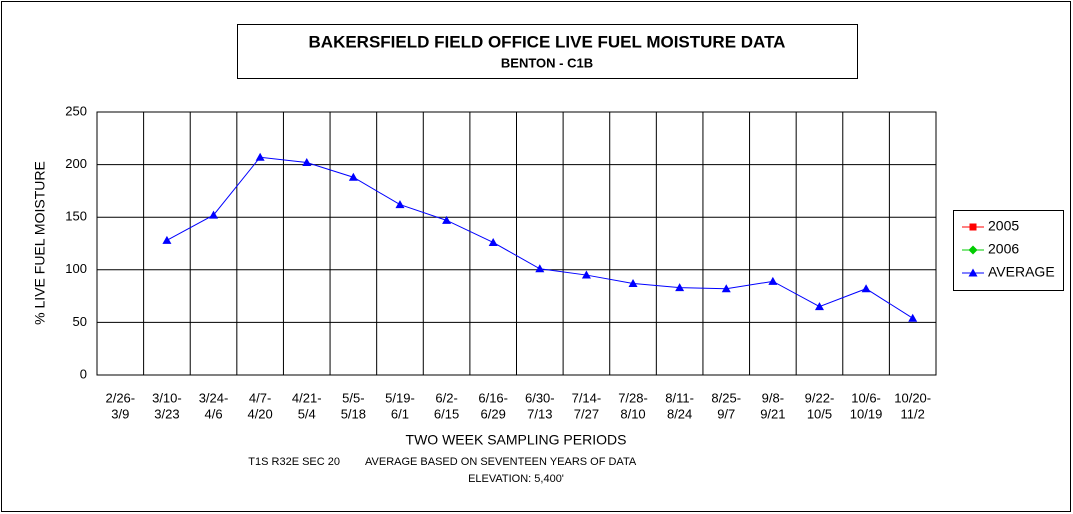 The width and height of the screenshot is (1073, 514). What do you see at coordinates (213, 413) in the screenshot?
I see `x-tick-label: 4/6` at bounding box center [213, 413].